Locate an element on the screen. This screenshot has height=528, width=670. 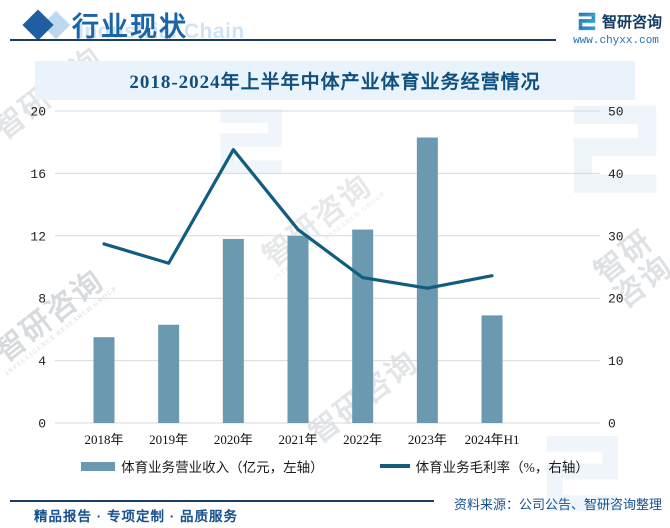
x-axis-label: 2022年 is located at coordinates (362, 439).